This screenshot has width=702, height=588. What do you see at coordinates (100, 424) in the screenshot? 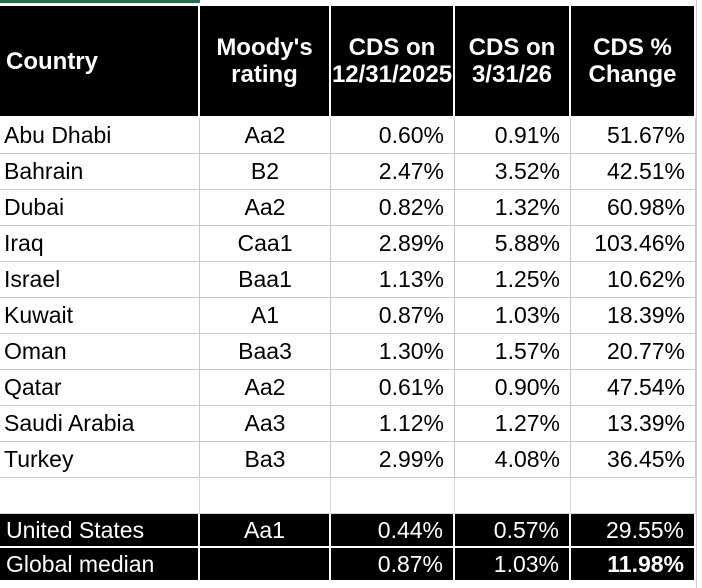
I see `cell-country: Saudi Arabia` at bounding box center [100, 424].